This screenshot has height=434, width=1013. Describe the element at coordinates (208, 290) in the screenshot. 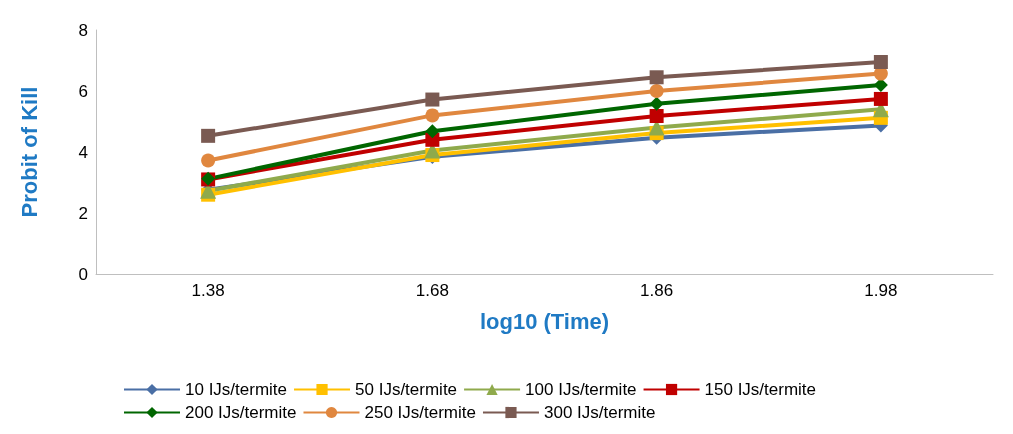

I see `x-tick-label: 1.38` at that location.